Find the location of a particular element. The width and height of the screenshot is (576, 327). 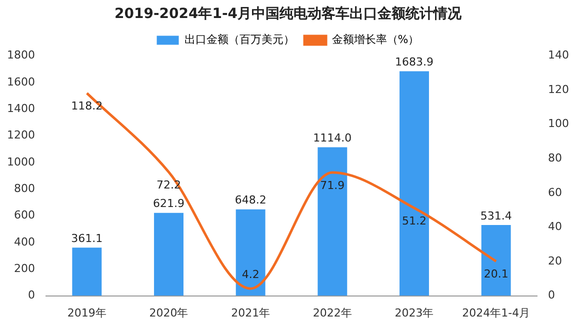

y-tick-label: 800 is located at coordinates (24, 188).